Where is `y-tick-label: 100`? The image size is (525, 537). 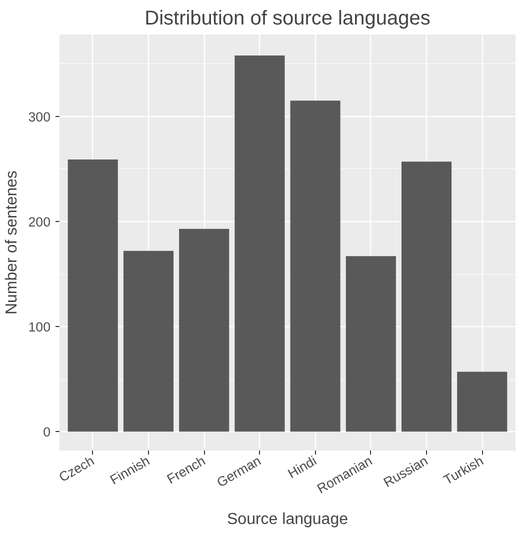
y-tick-label: 100 is located at coordinates (39, 327).